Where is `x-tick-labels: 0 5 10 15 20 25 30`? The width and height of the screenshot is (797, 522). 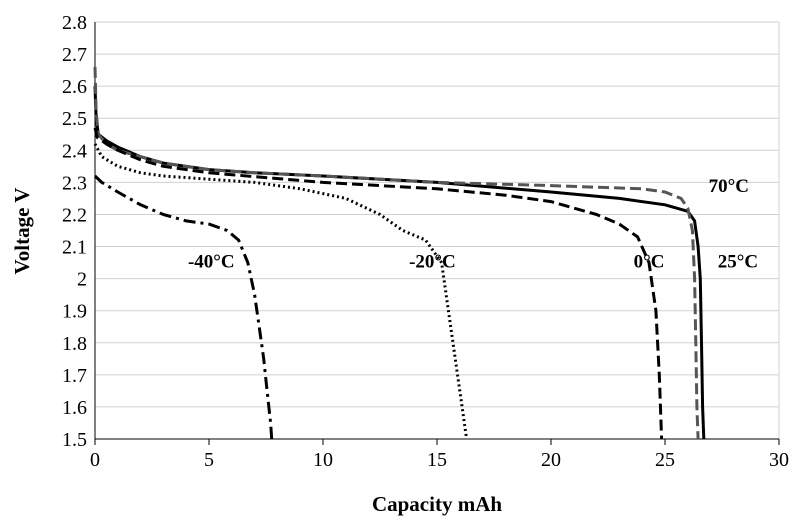
x-tick-labels: 0 5 10 15 20 25 30 is located at coordinates (439, 455).